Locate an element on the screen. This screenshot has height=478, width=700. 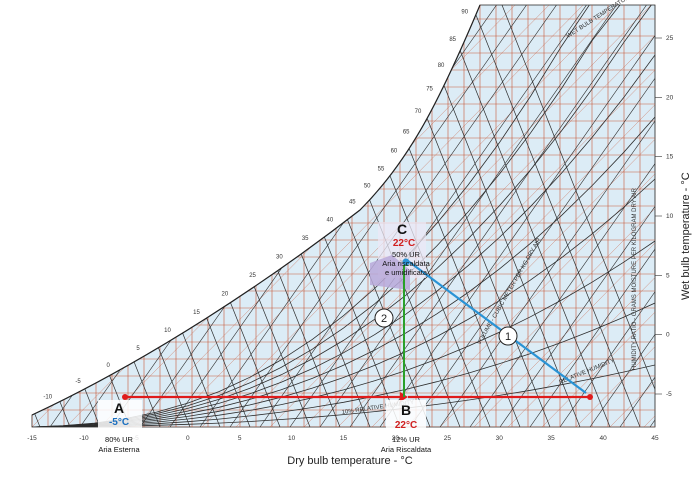
saturation-tick-label: 45 is located at coordinates (352, 203).